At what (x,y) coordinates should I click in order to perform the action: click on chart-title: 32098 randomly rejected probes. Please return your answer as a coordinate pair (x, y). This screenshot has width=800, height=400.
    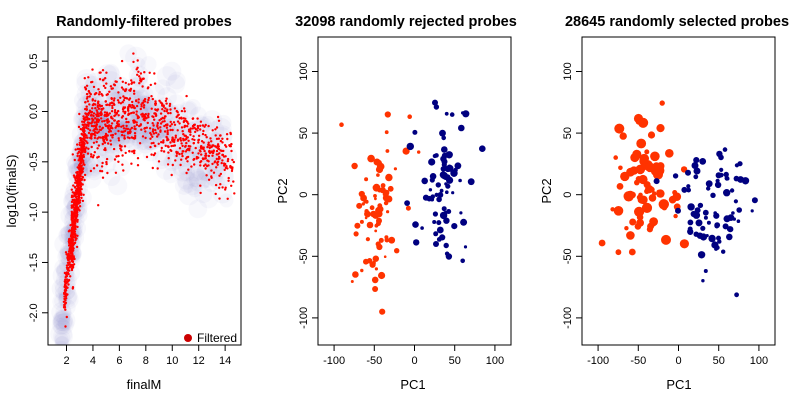
    Looking at the image, I should click on (406, 22).